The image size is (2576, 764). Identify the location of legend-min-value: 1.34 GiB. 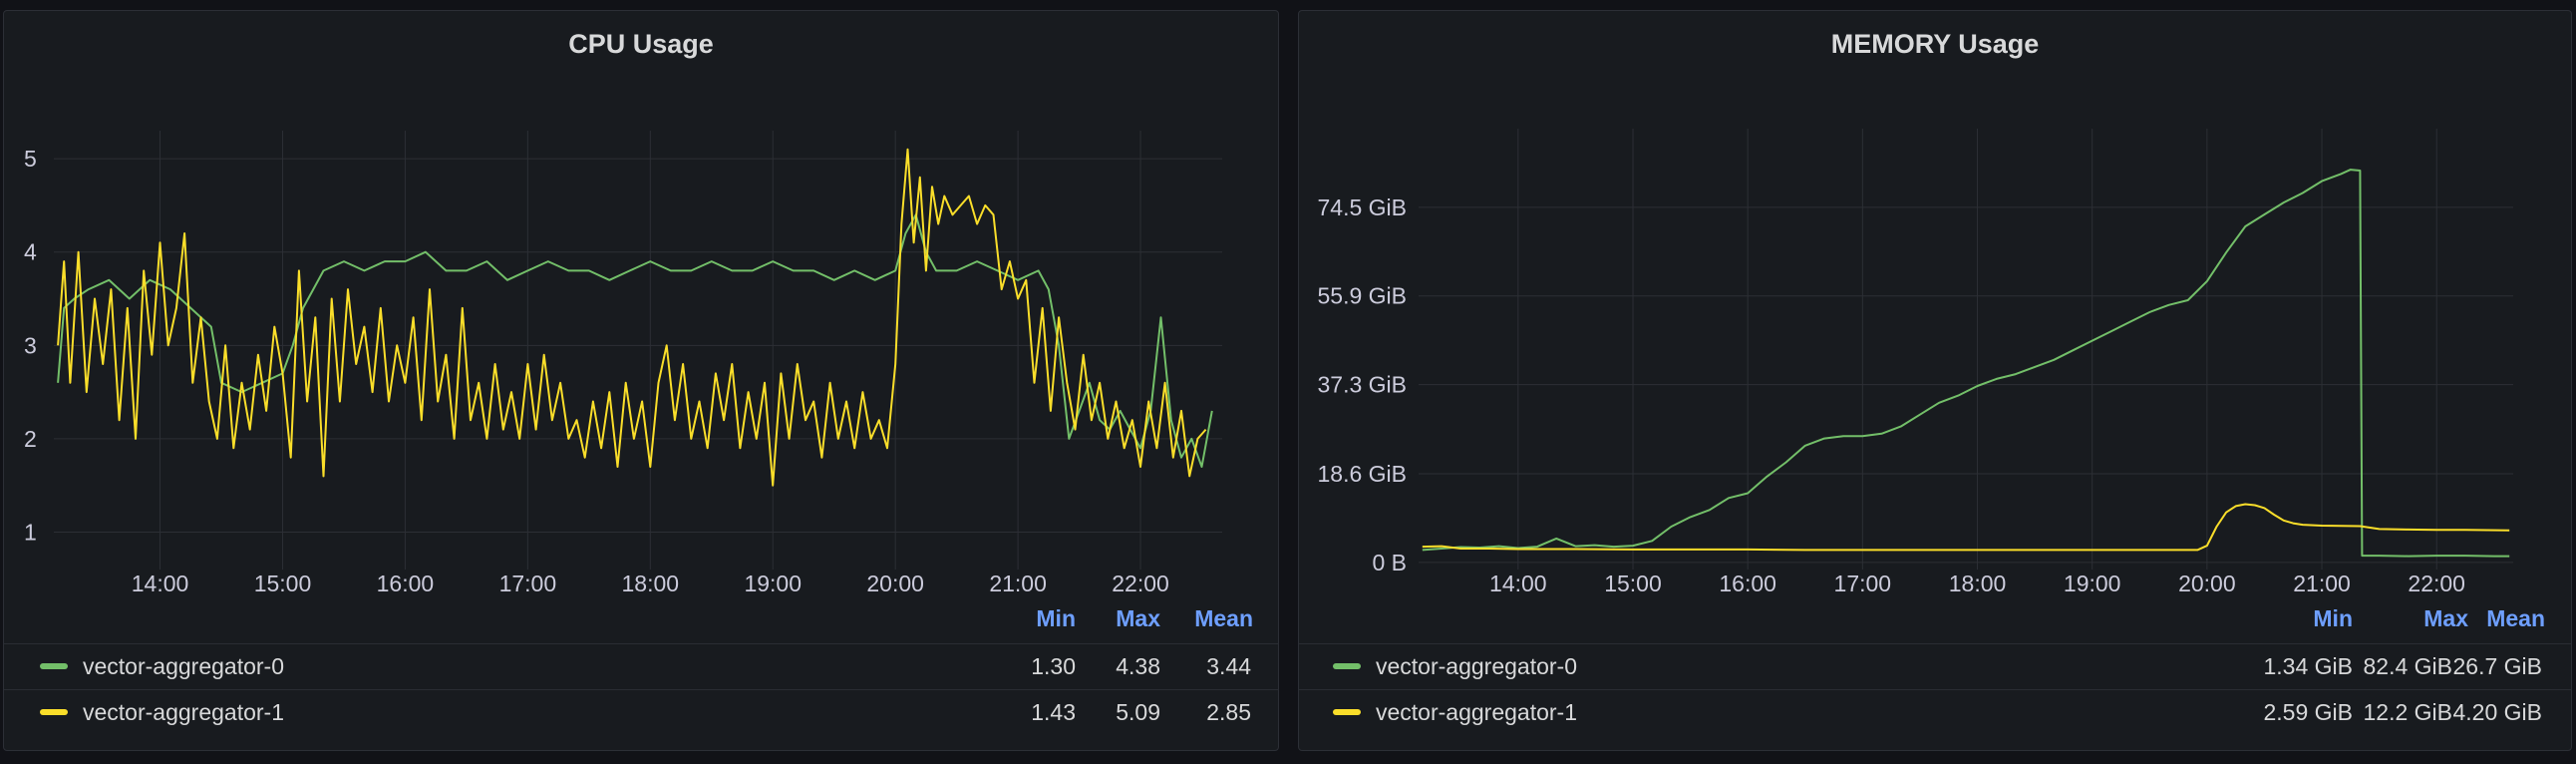
(2308, 666).